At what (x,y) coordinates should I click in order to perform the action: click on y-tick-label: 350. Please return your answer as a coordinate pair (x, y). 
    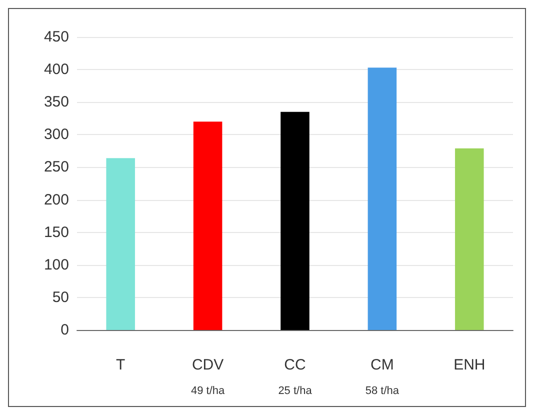
    Looking at the image, I should click on (56, 102).